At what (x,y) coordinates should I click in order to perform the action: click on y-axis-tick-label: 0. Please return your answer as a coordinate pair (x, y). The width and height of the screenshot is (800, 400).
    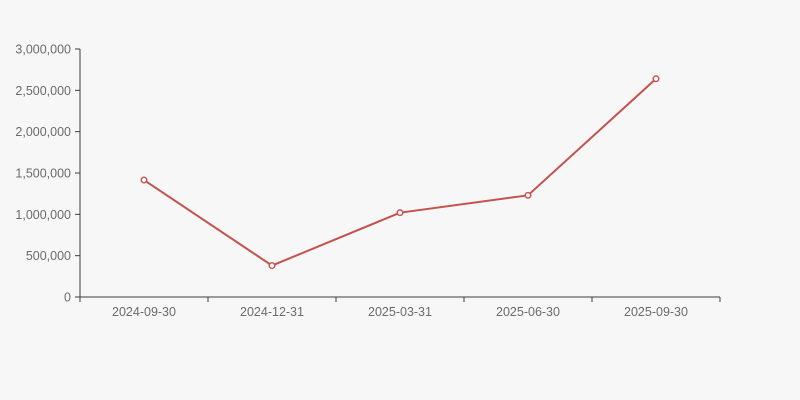
    Looking at the image, I should click on (67, 298).